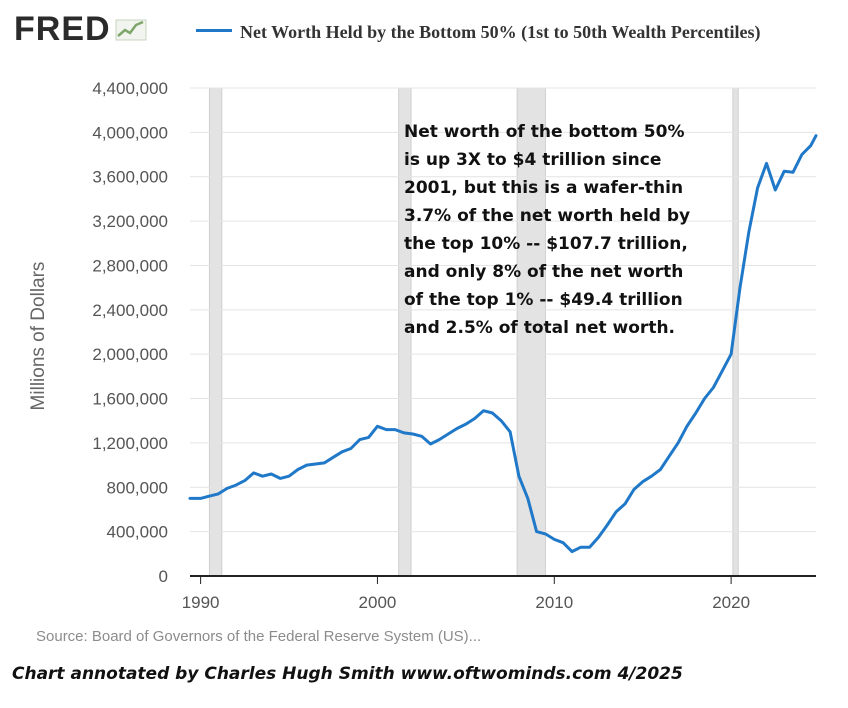  I want to click on annotation-line: of the top 1% -- $49.4 trillion, so click(543, 300).